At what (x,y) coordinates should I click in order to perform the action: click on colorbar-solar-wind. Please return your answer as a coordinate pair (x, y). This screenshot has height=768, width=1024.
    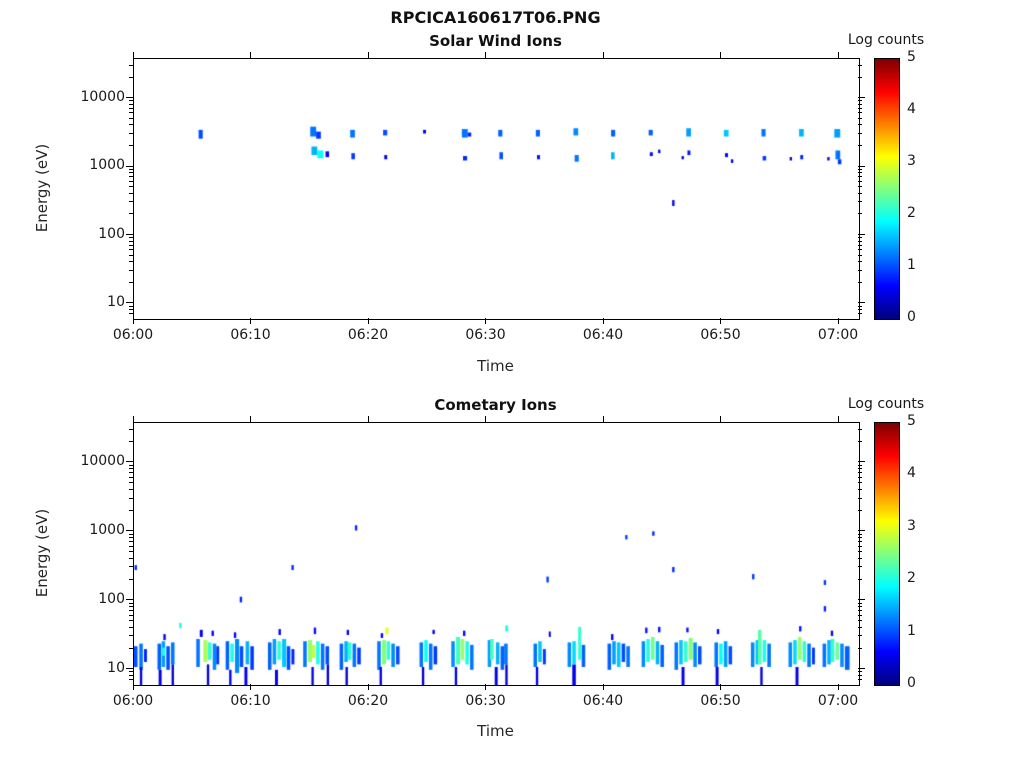
    Looking at the image, I should click on (887, 189).